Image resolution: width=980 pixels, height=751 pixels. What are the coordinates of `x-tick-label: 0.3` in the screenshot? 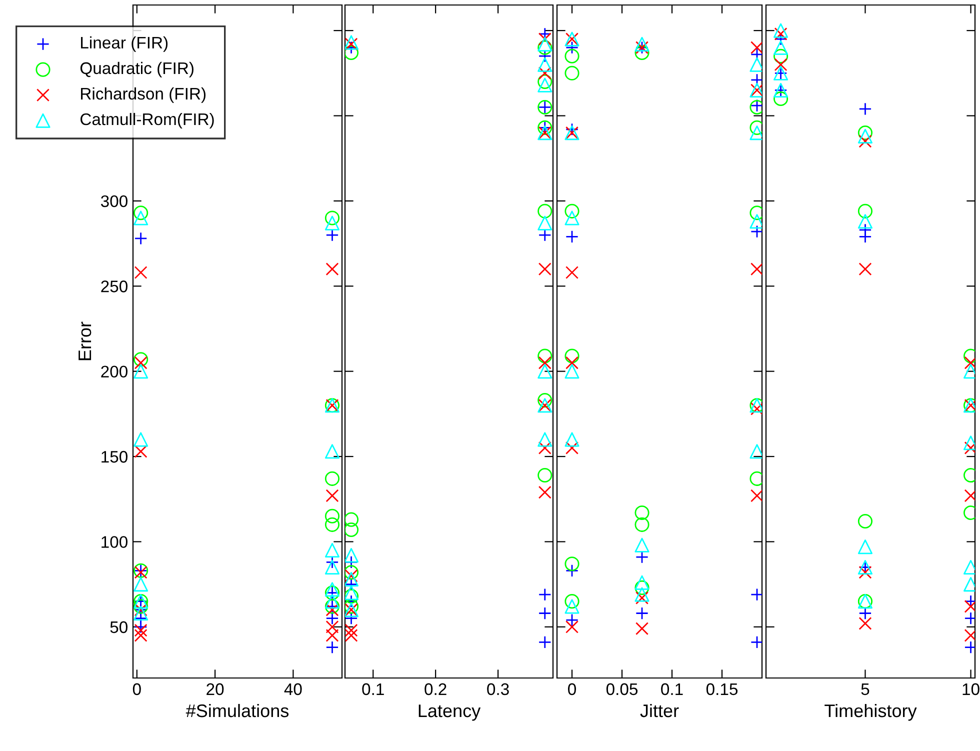 It's located at (498, 689).